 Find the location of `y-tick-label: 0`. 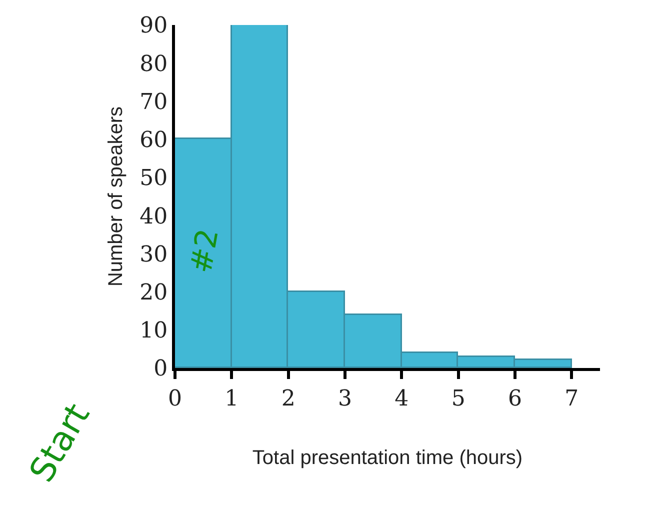

y-tick-label: 0 is located at coordinates (161, 369).